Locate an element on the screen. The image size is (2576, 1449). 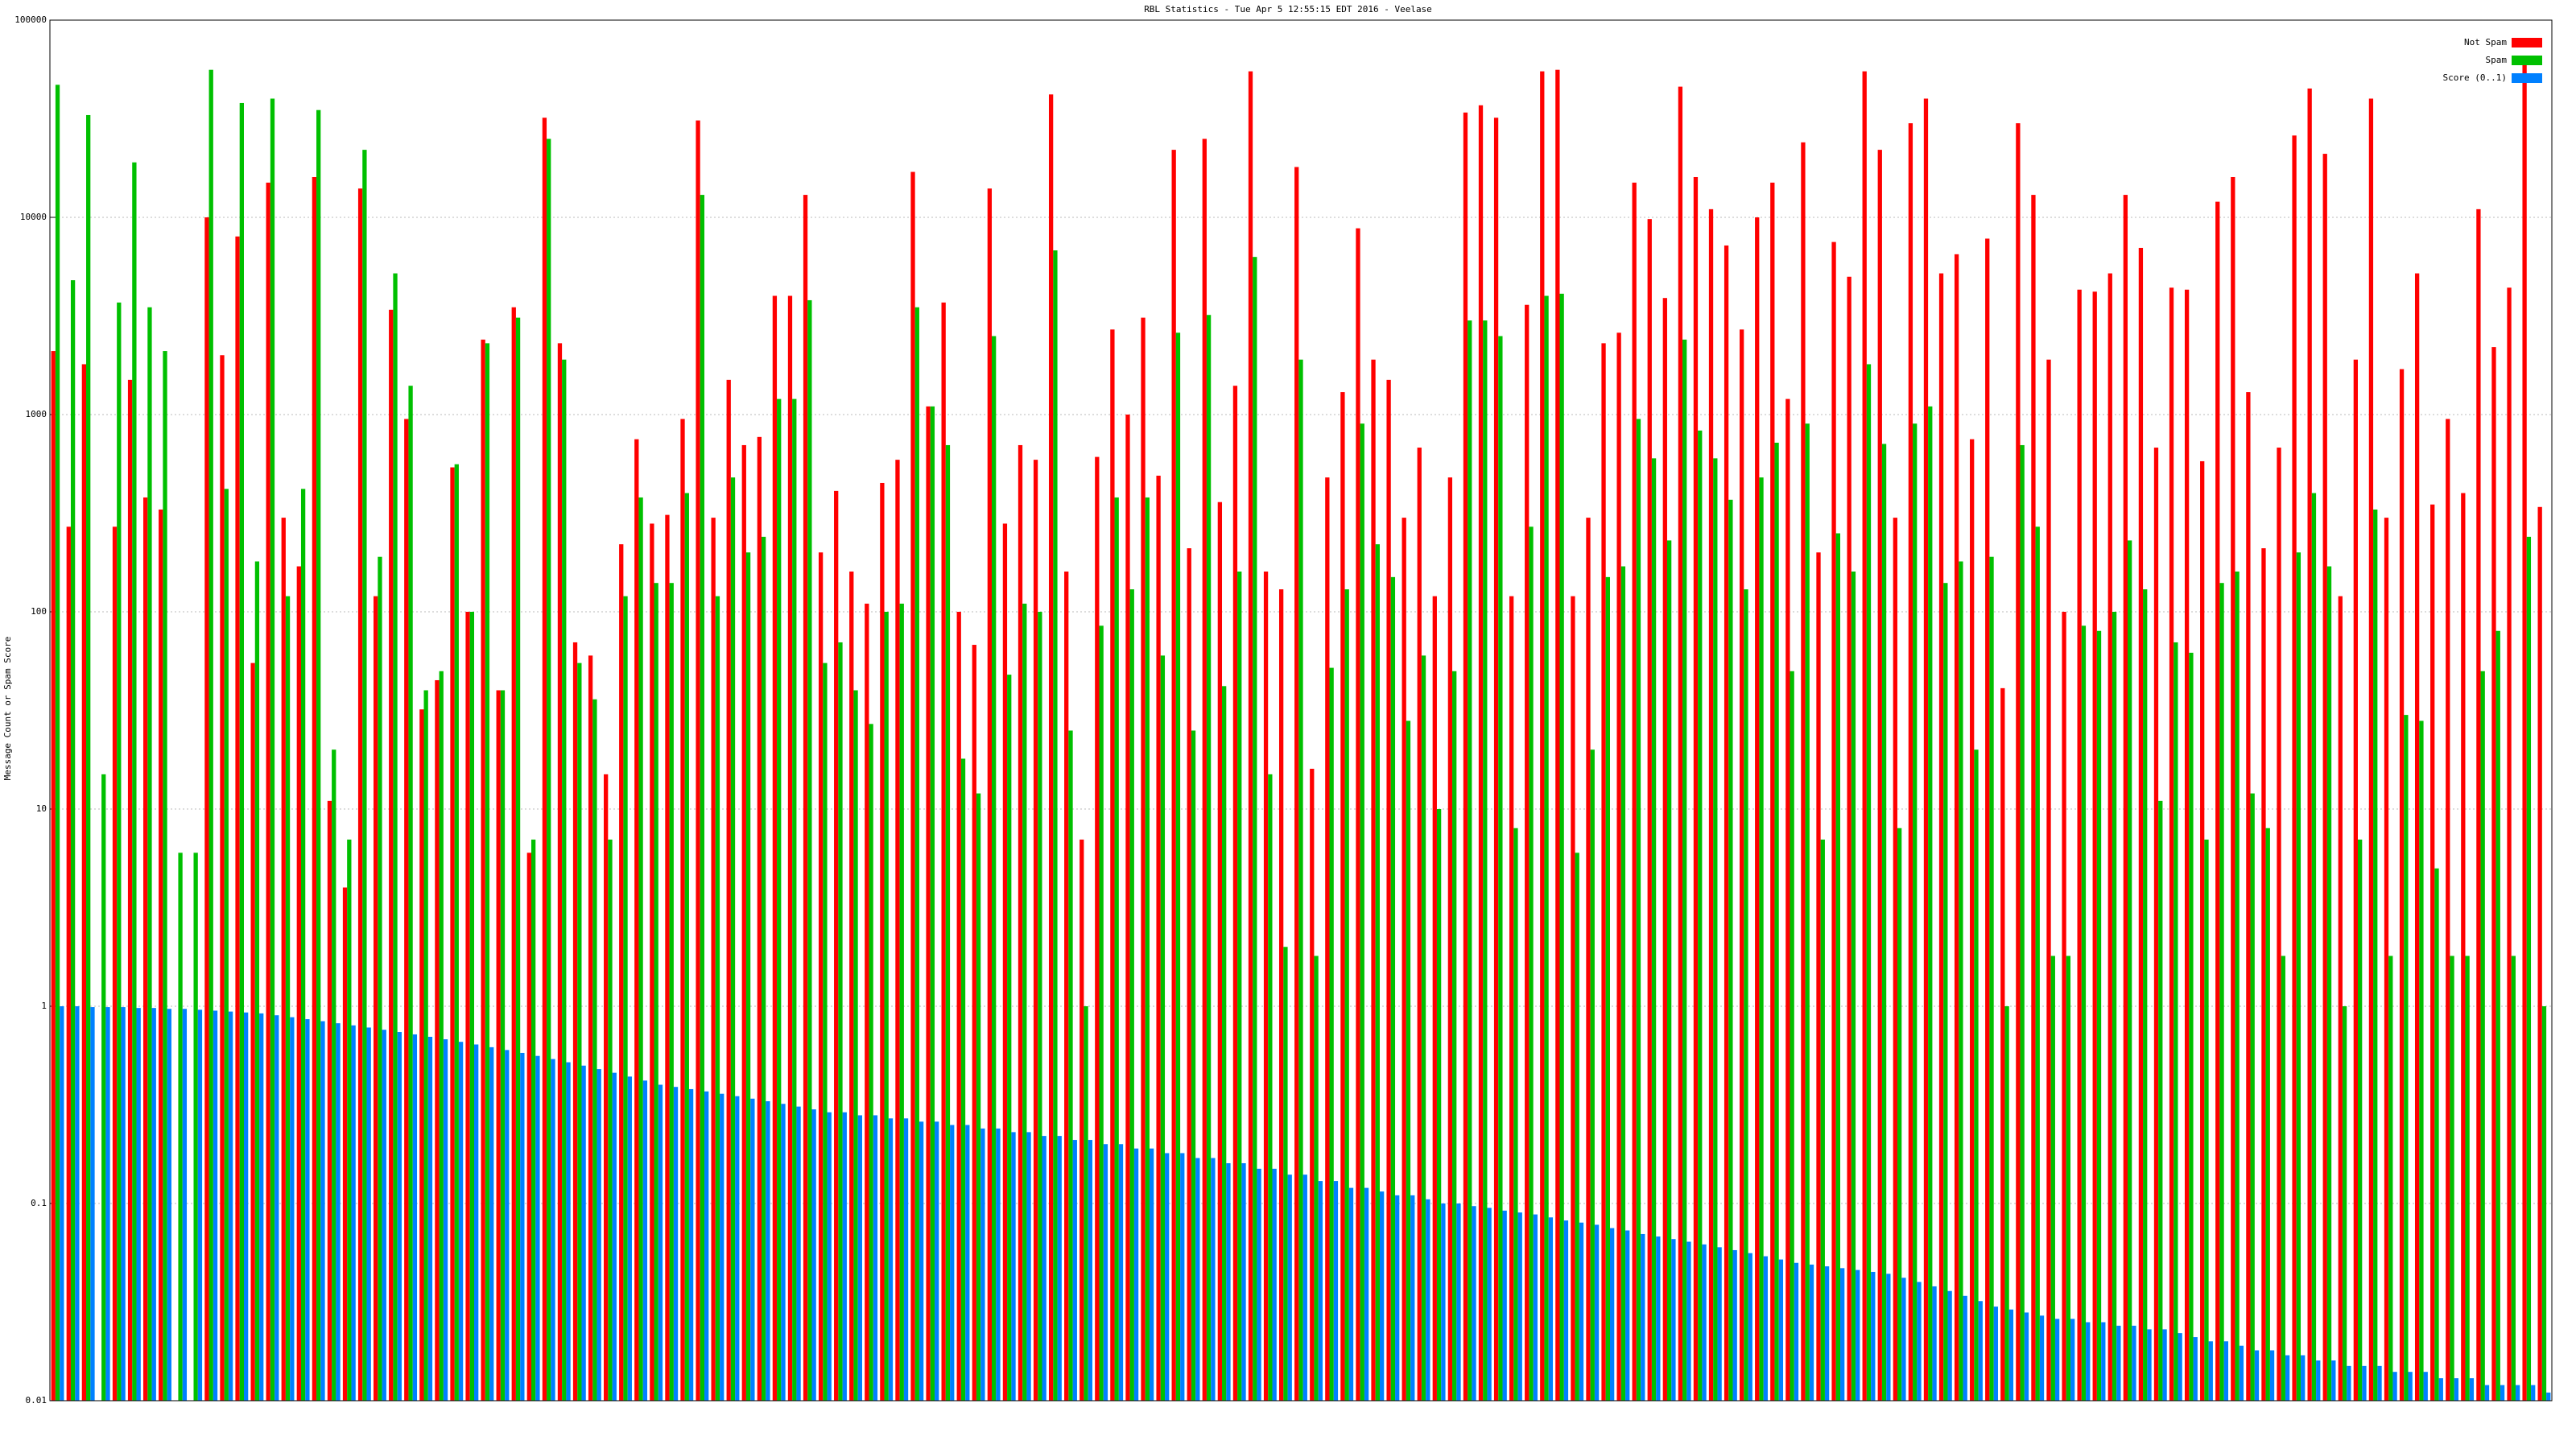
legend-swatch is located at coordinates (2527, 78).